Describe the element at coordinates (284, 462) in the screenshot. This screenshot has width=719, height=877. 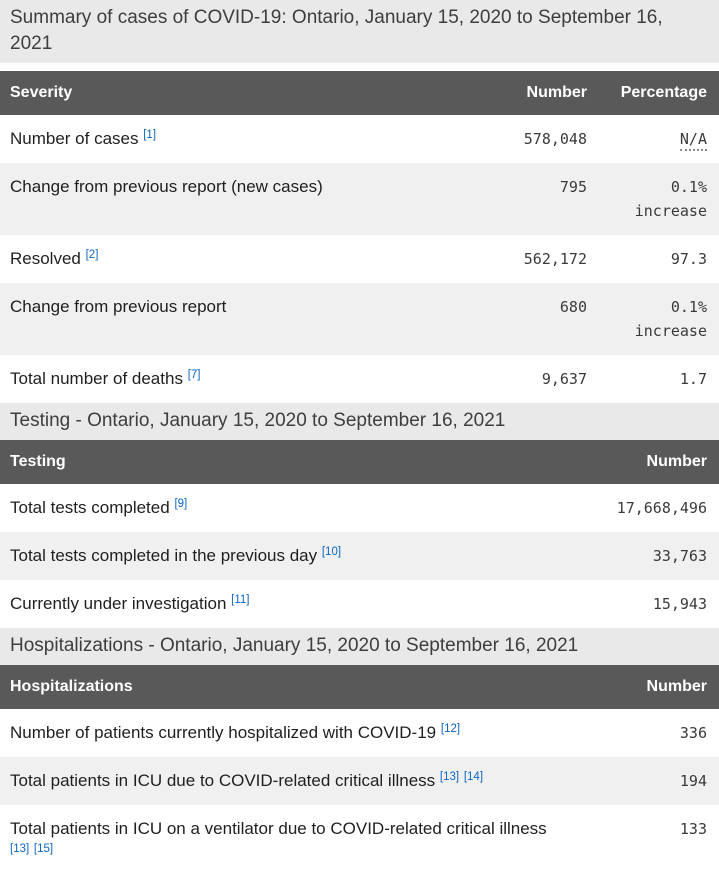
I see `column-header-testing: Testing` at that location.